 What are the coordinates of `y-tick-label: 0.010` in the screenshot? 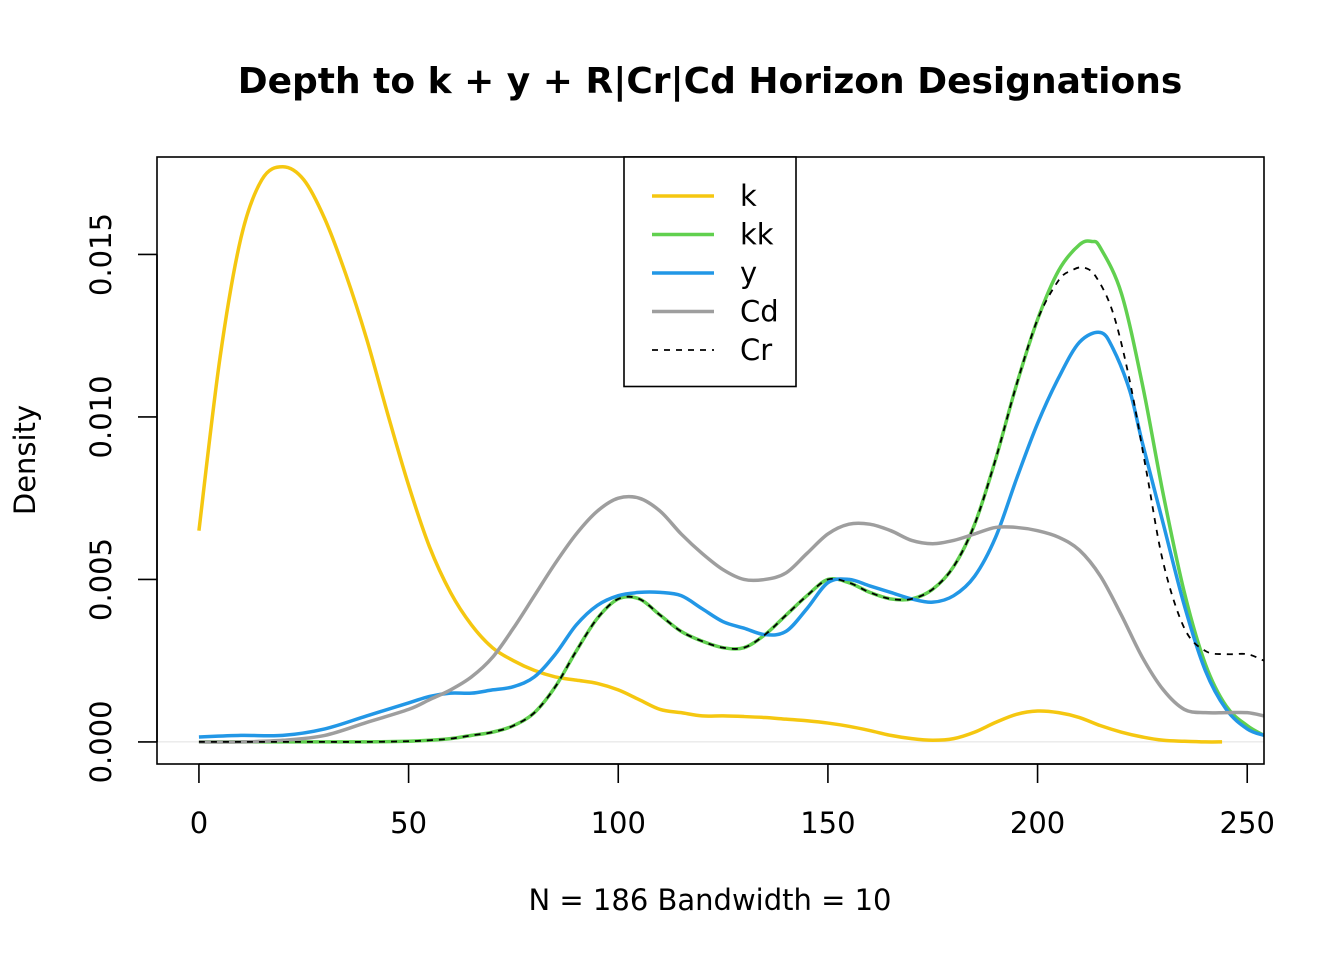 It's located at (101, 416).